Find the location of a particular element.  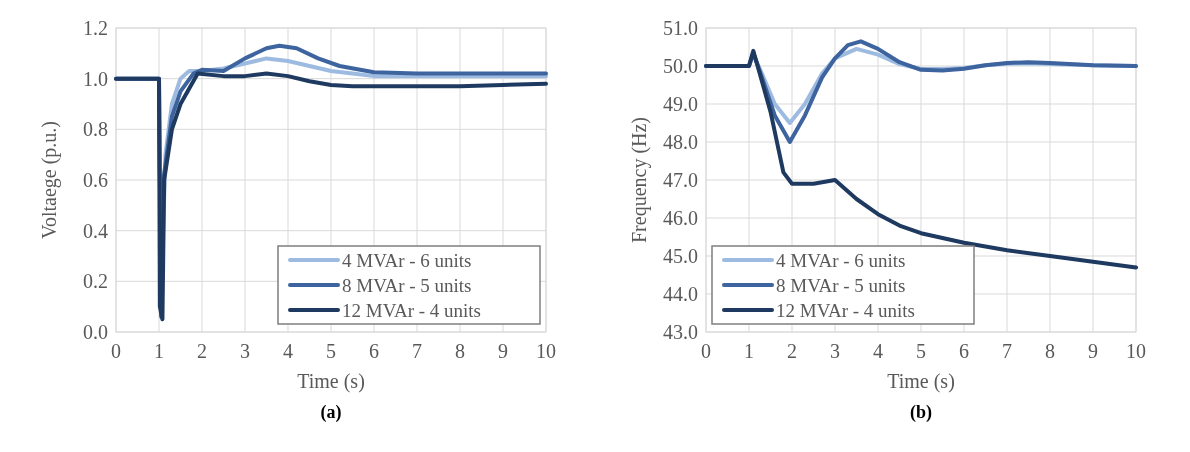

y-tick-label: 43.0 is located at coordinates (680, 332).